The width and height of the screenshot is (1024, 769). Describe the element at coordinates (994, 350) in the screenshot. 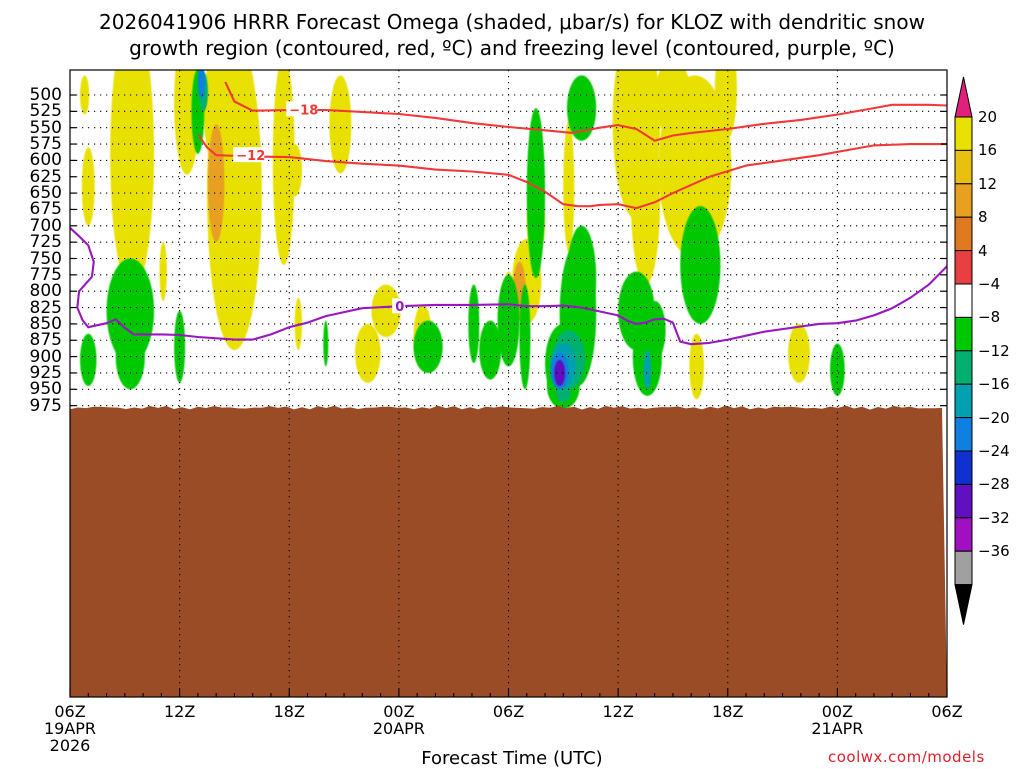

I see `colorbar-label-7: −12` at that location.